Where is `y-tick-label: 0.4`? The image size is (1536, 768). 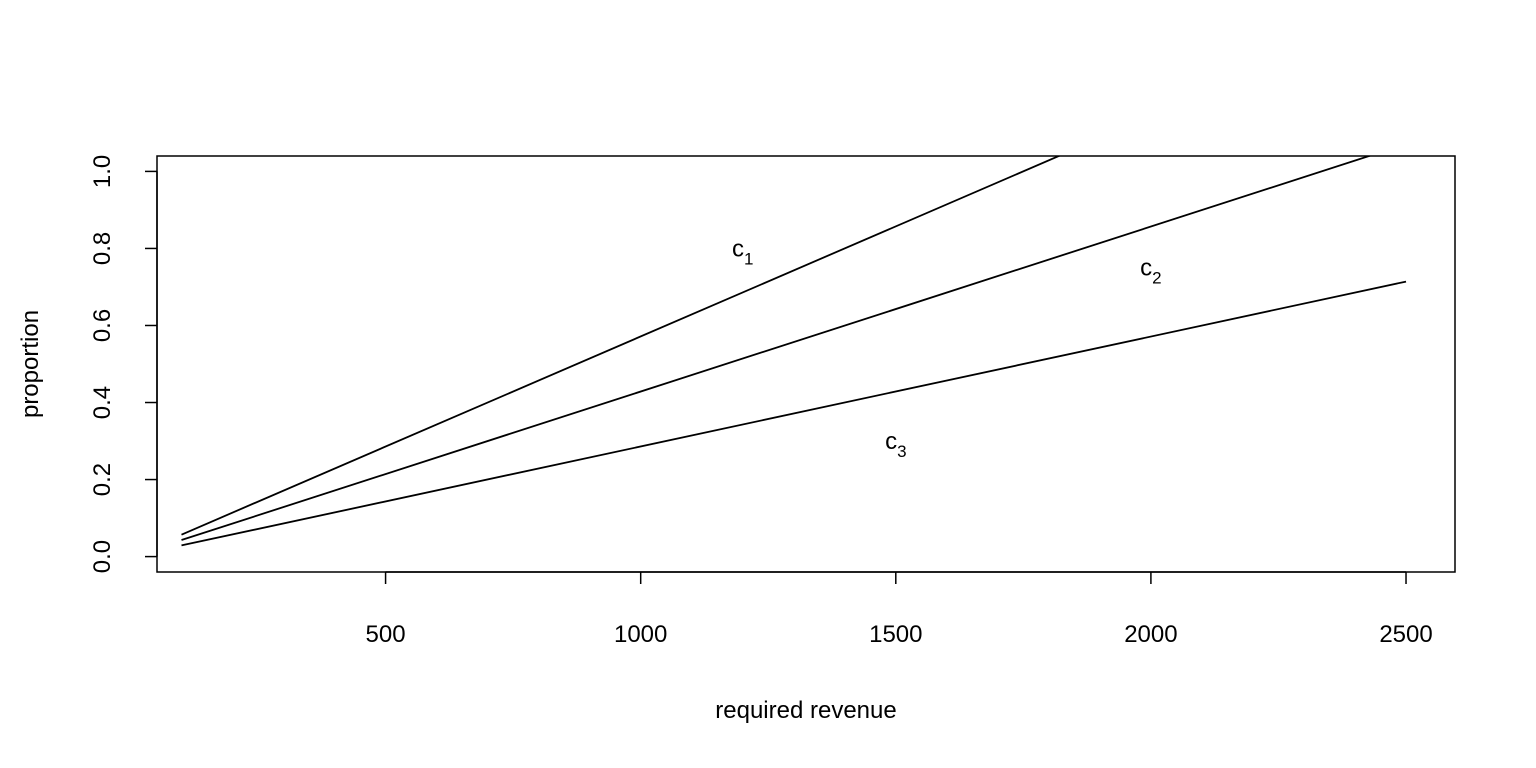 y-tick-label: 0.4 is located at coordinates (102, 402).